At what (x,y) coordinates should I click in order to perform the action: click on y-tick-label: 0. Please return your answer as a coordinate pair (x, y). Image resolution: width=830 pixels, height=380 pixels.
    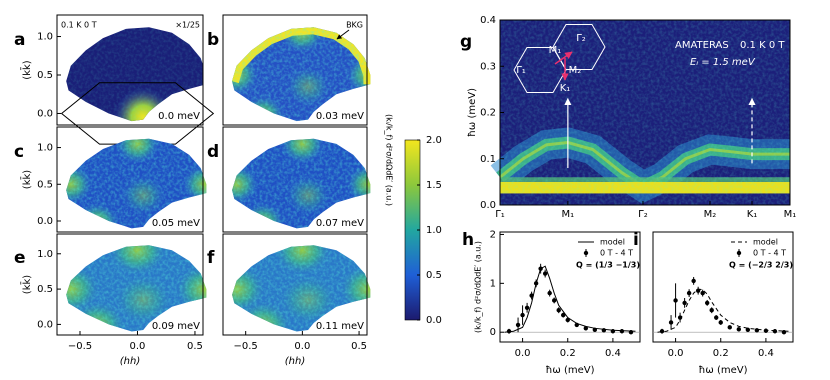
    Looking at the image, I should click on (493, 332).